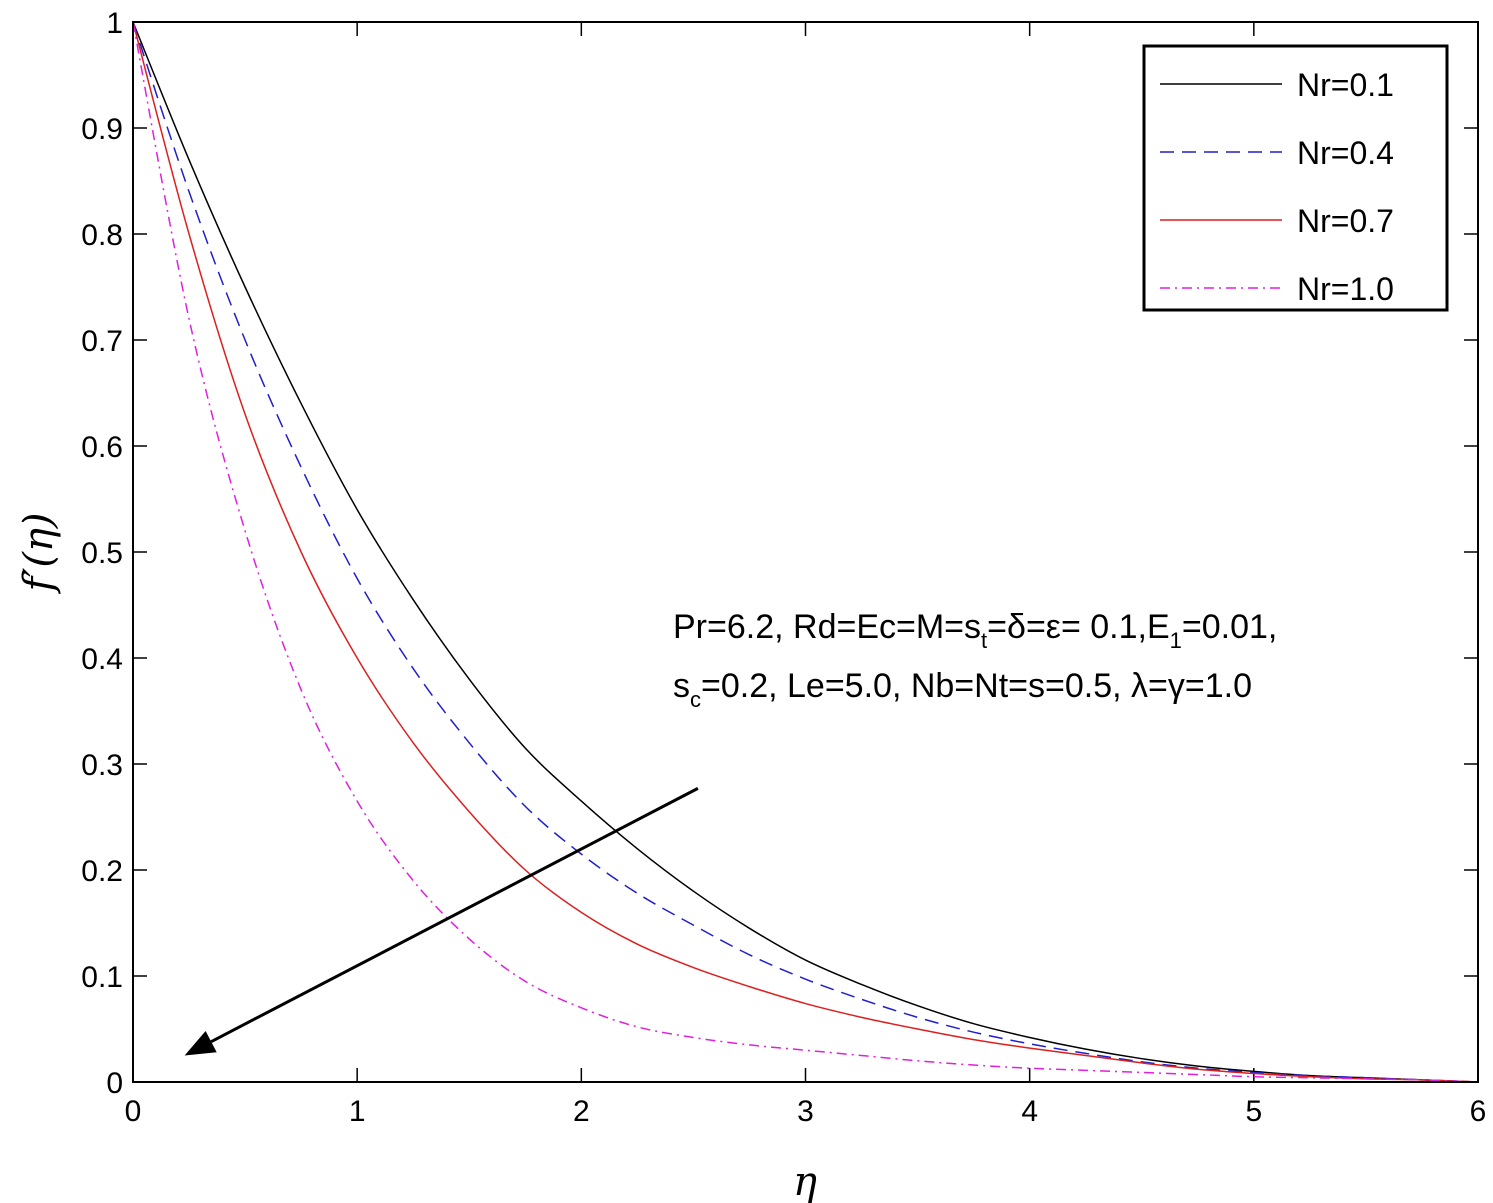 The image size is (1493, 1203). Describe the element at coordinates (805, 1181) in the screenshot. I see `x-axis-label: η` at that location.